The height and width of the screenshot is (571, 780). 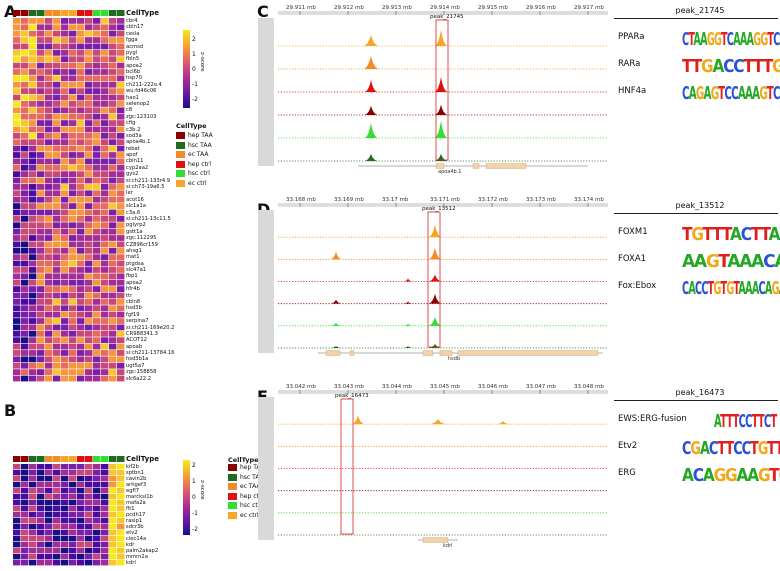 What do you see at coordinates (397, 387) in the screenshot?
I see `genomic-coordinate-label: 33.044 mb` at bounding box center [397, 387].